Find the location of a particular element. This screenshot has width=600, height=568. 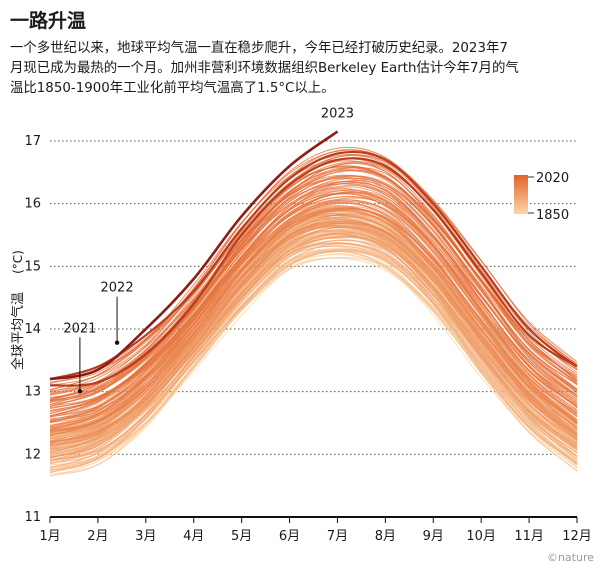

y-tick-label: 12 is located at coordinates (32, 454).